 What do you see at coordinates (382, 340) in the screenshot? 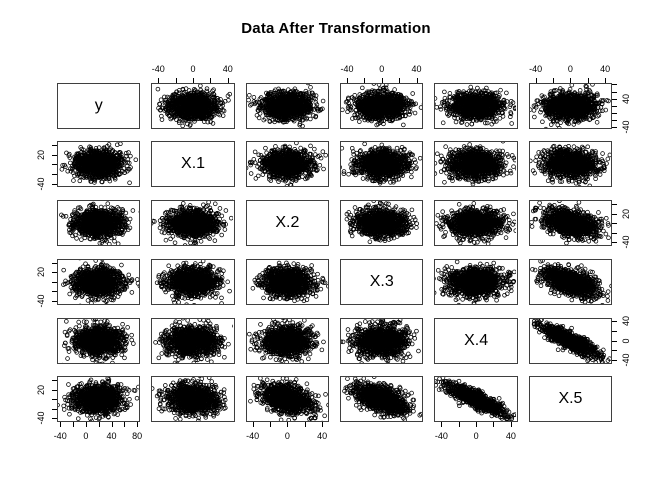
I see `scatter-canvas-x4-vs-x3` at bounding box center [382, 340].